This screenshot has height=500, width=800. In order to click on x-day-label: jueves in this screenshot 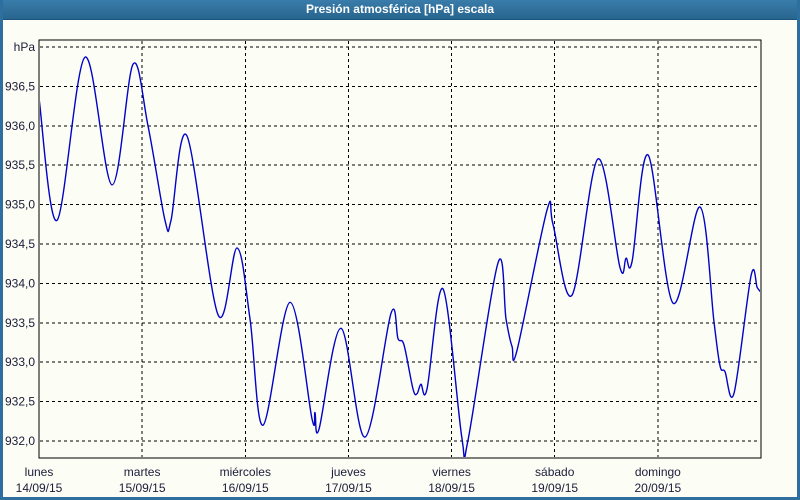, I will do `click(348, 472)`.